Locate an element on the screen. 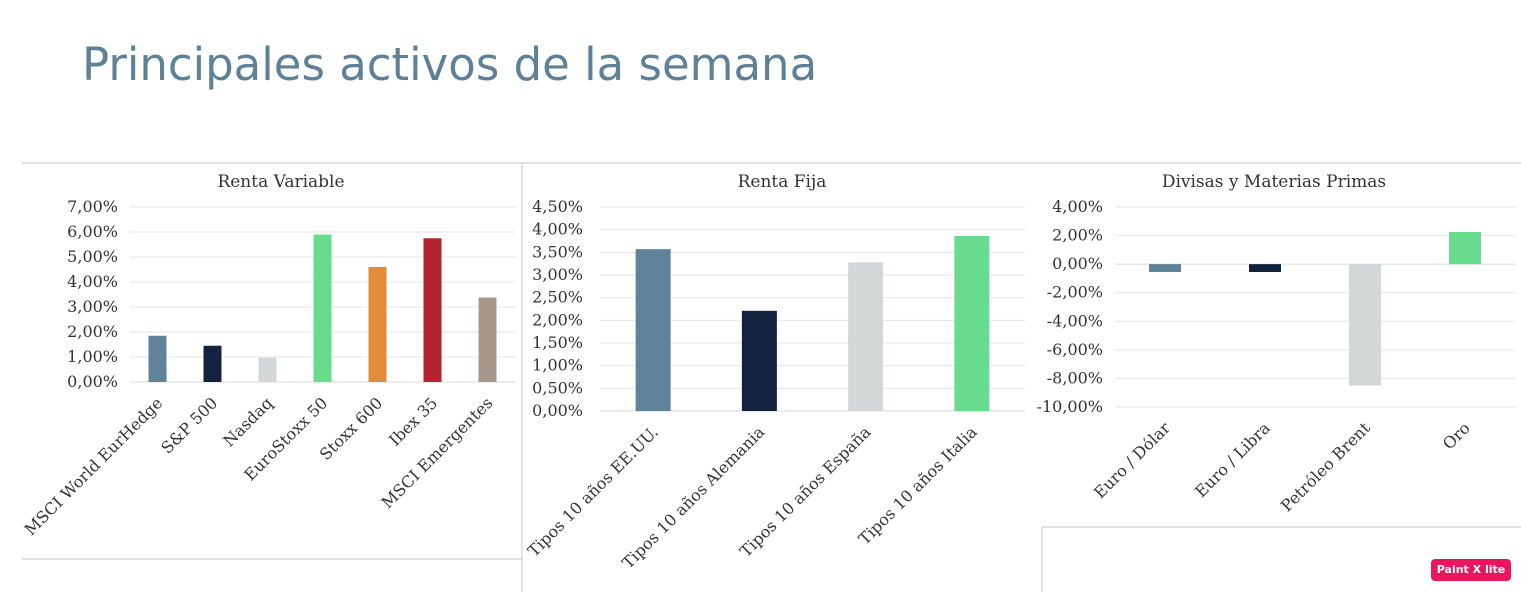  chart-title: Renta Fija is located at coordinates (782, 182).